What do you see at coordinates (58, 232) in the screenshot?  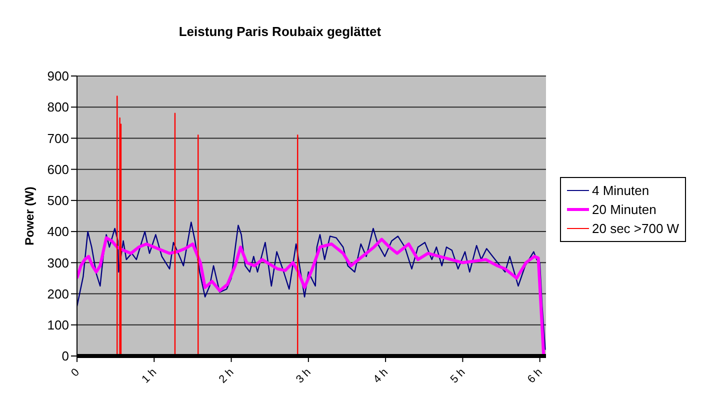 I see `y-tick-label: 400` at bounding box center [58, 232].